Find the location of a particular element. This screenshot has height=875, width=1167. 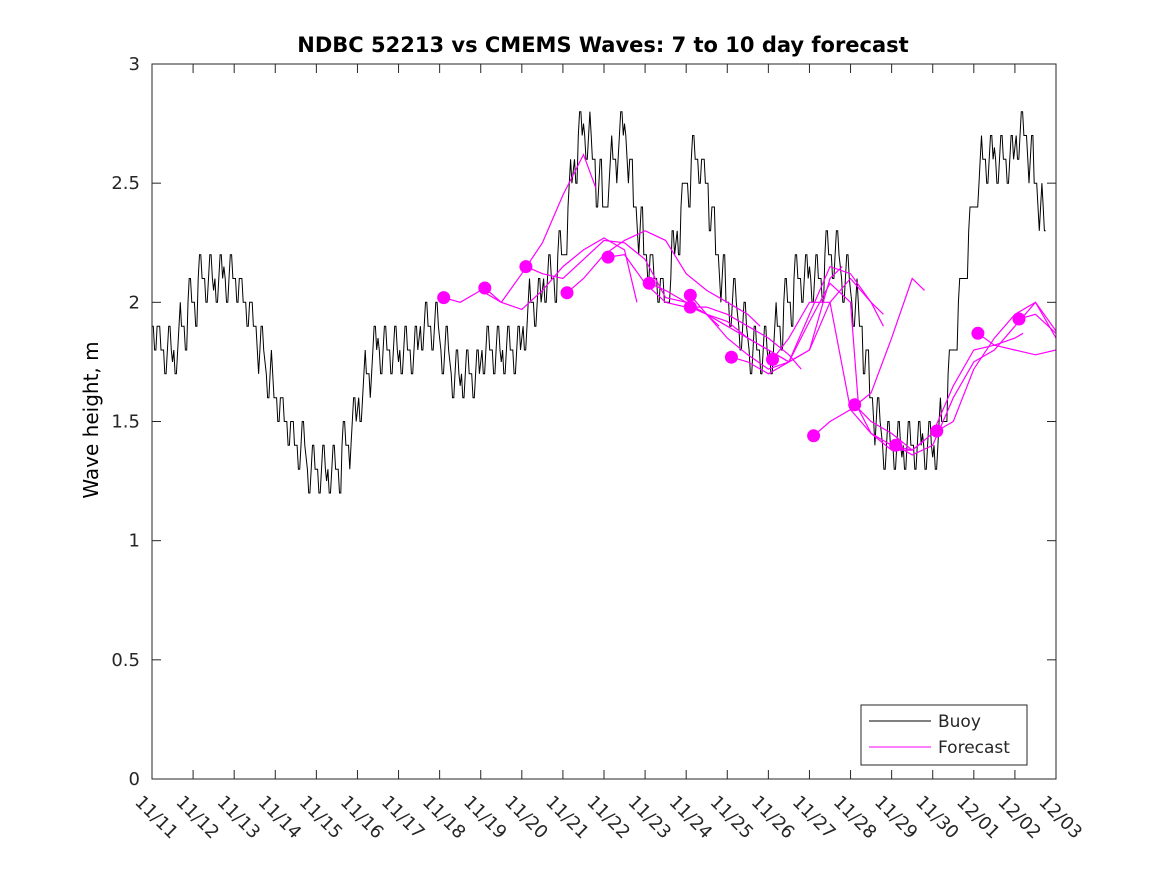

x-tick-label: 11/26 is located at coordinates (773, 818).